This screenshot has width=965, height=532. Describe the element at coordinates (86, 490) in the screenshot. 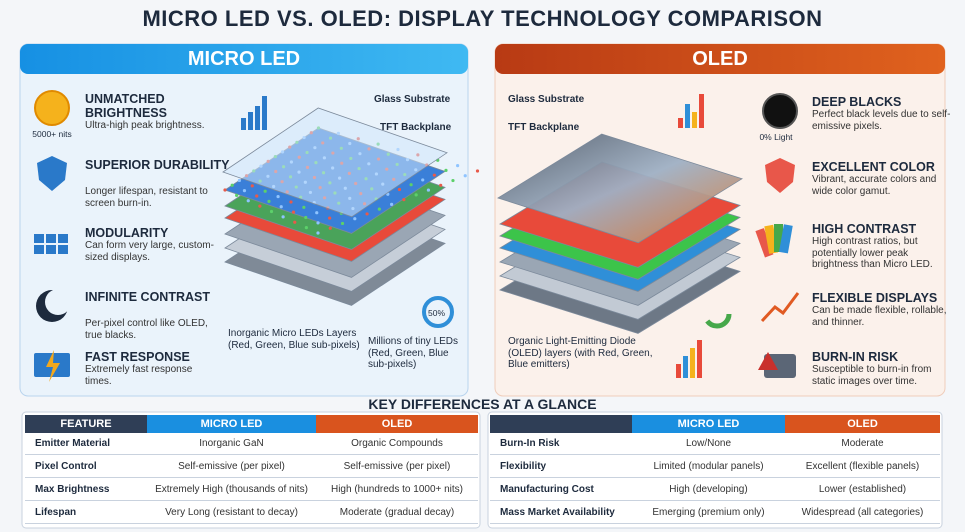

I see `table-cell: Max Brightness` at that location.